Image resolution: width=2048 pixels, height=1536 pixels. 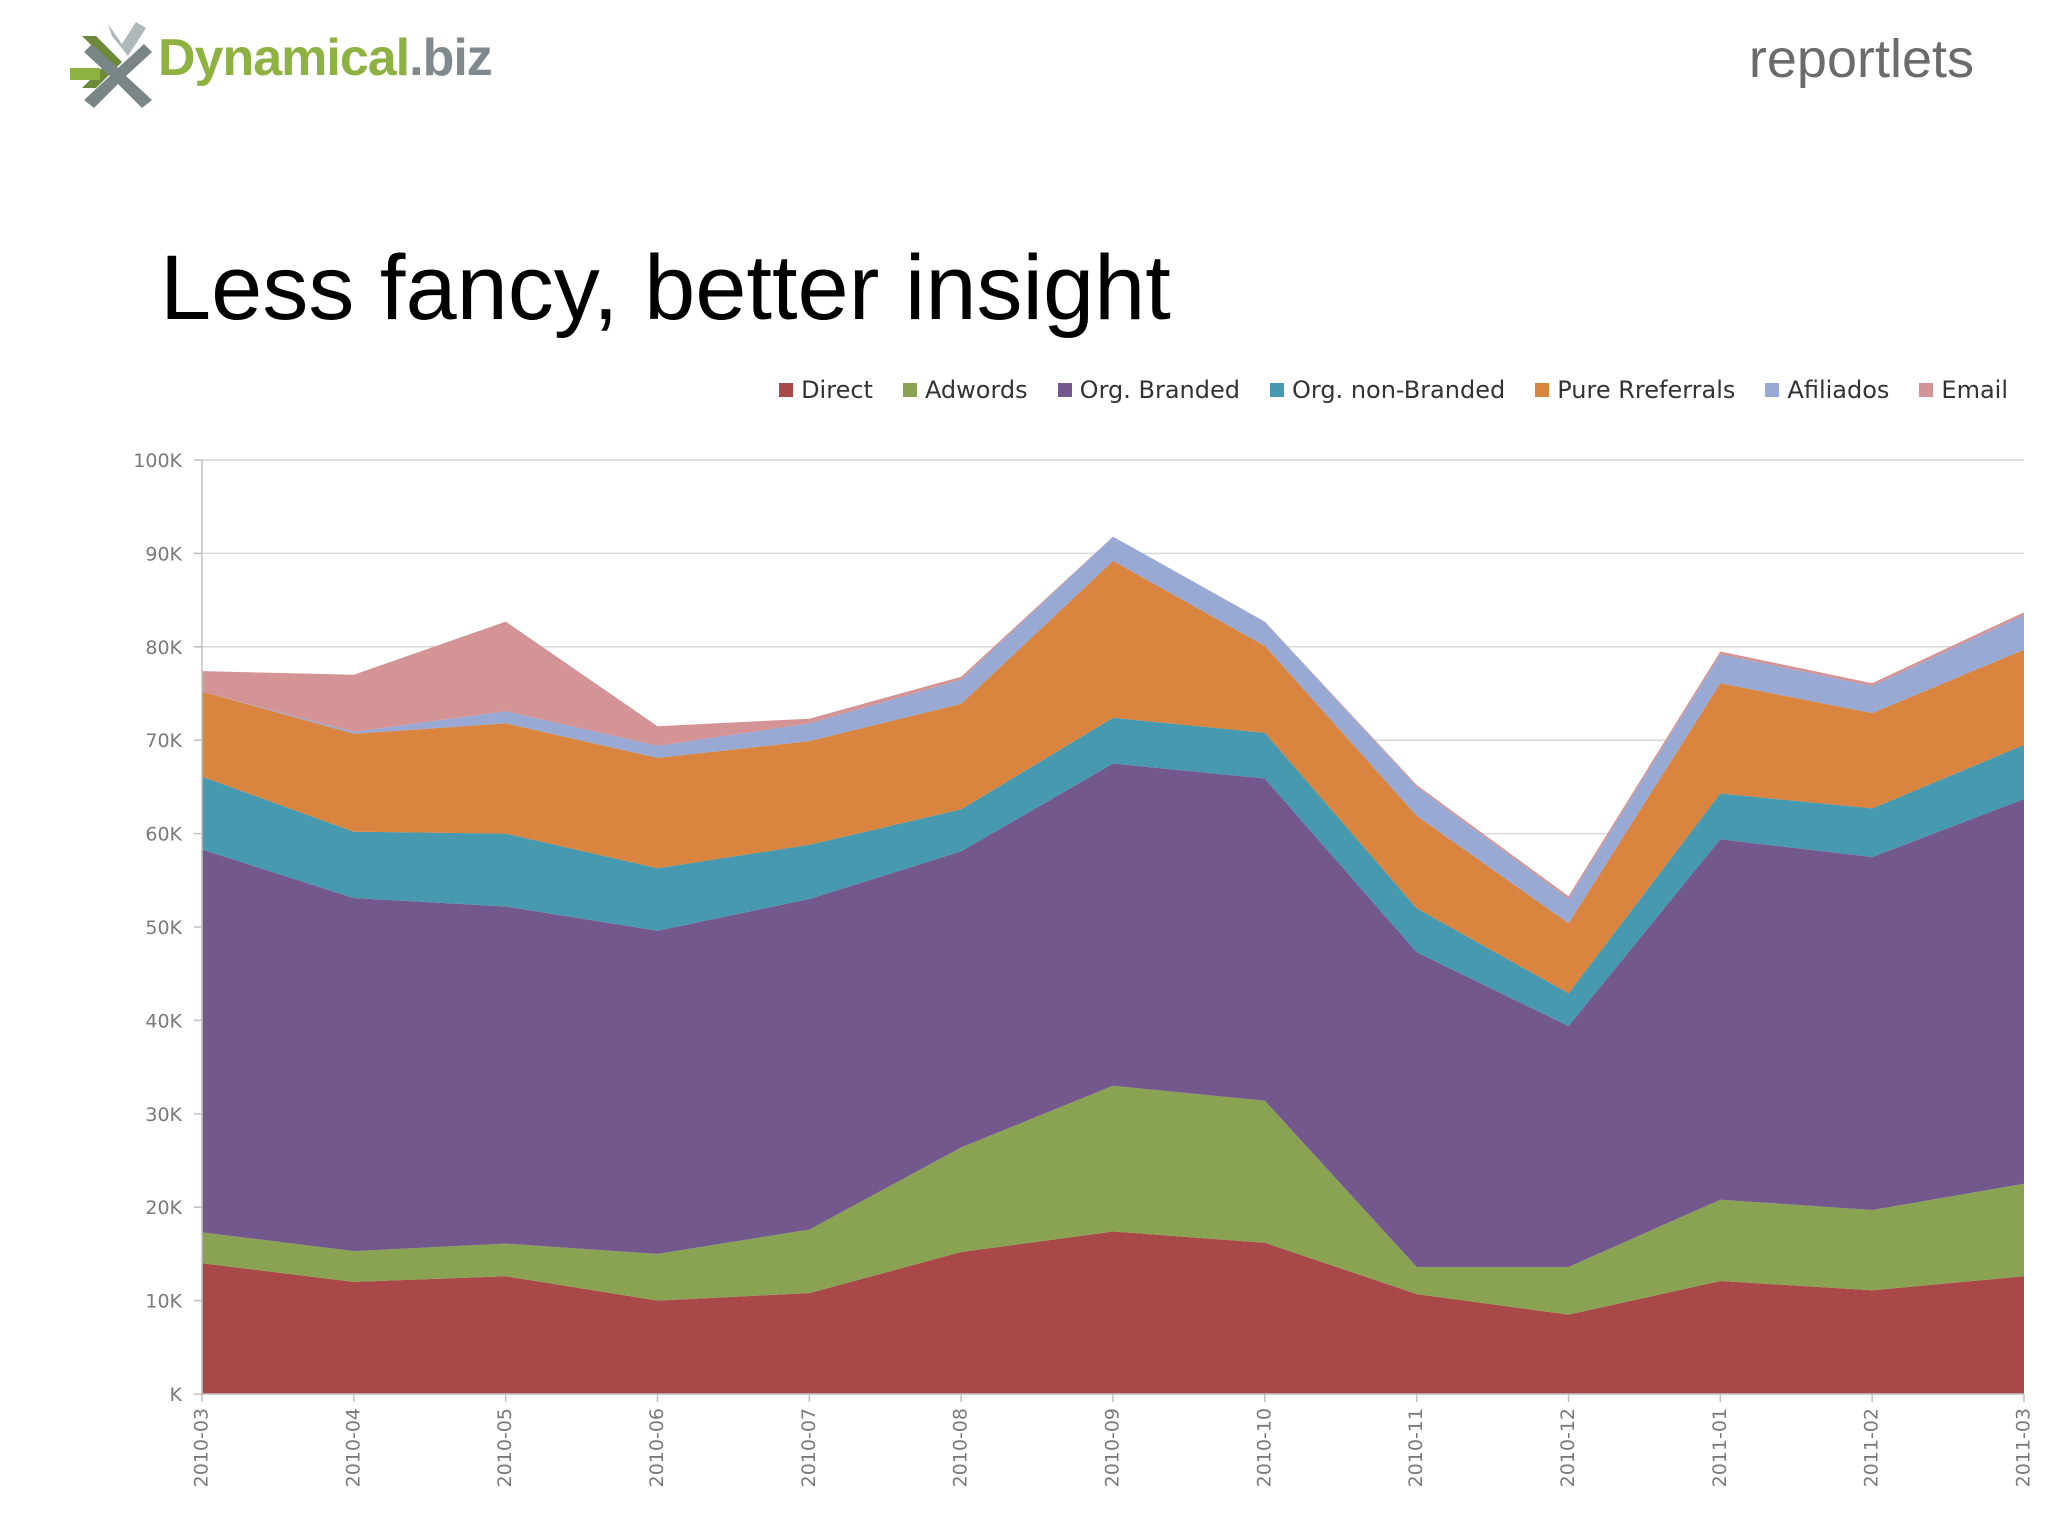 I want to click on legend-item-adwords: Adwords, so click(x=965, y=390).